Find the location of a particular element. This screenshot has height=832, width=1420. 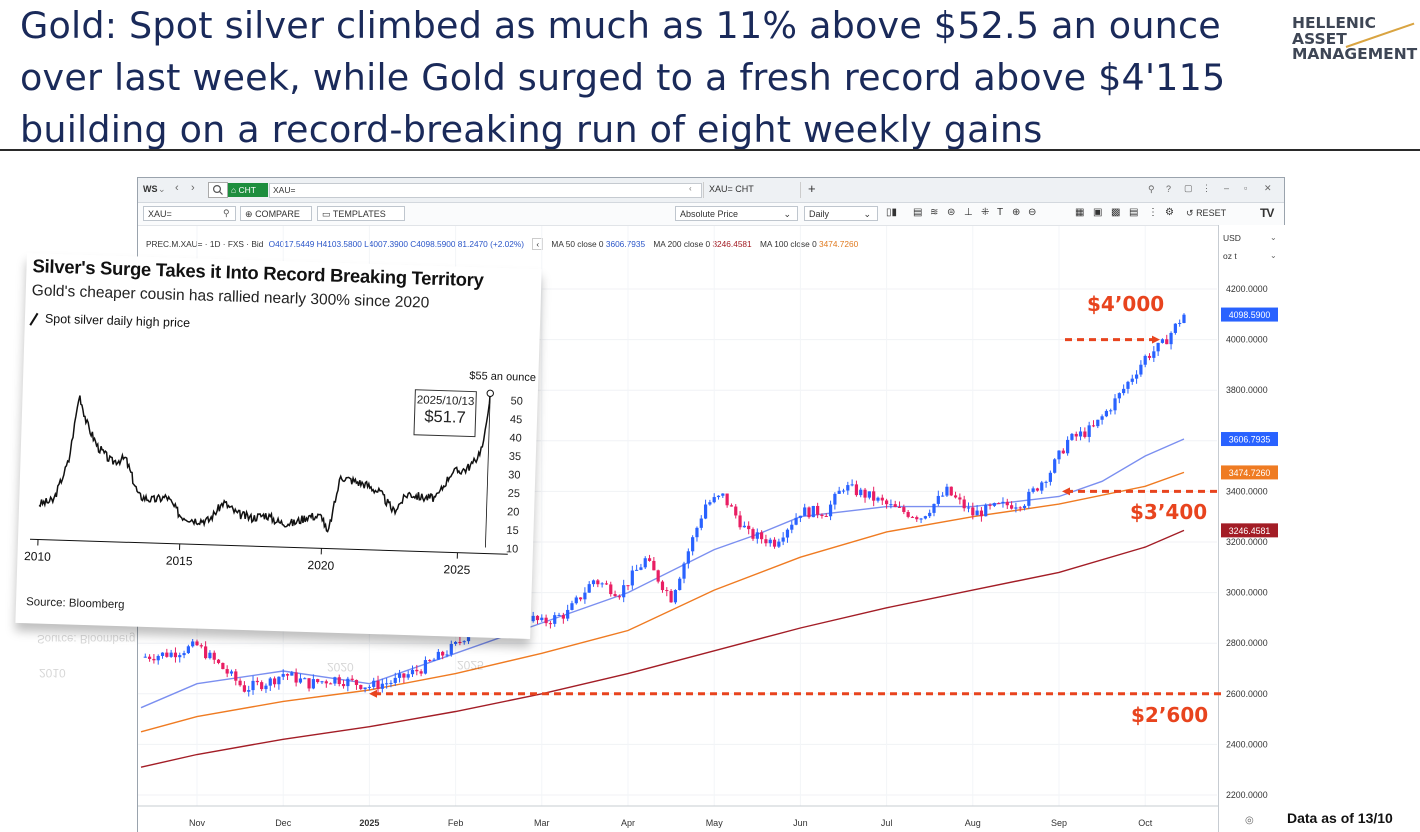

callout-value: $51.7 is located at coordinates (445, 417).